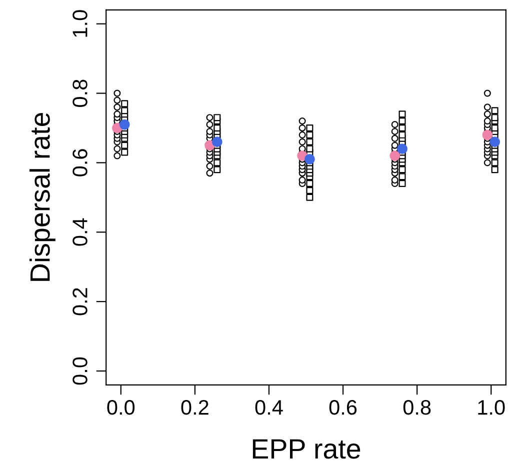 The width and height of the screenshot is (510, 474). What do you see at coordinates (121, 407) in the screenshot?
I see `x-tick-label: 0.0` at bounding box center [121, 407].